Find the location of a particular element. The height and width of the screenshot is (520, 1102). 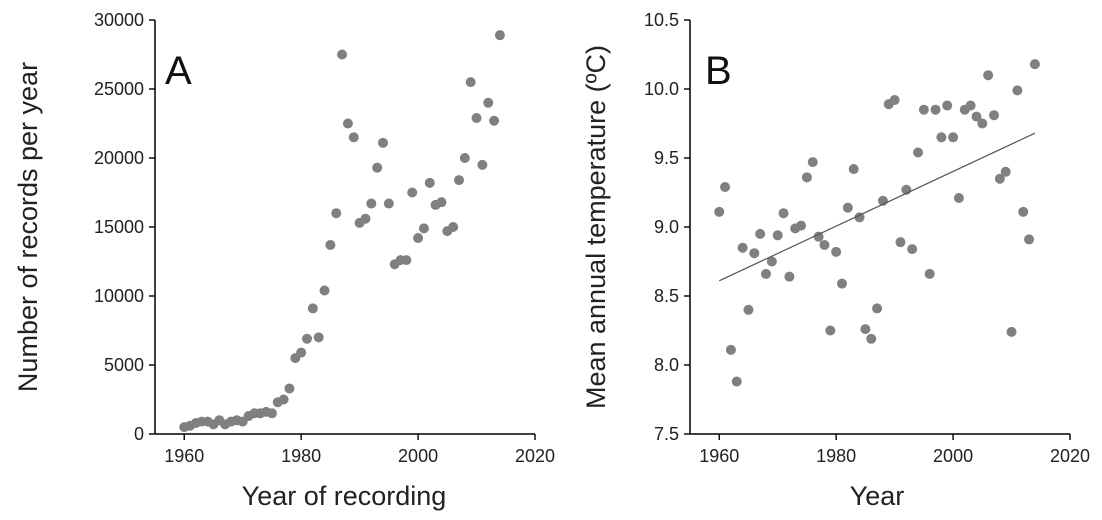

panel-a-y-tick-label: 20000 is located at coordinates (119, 158).